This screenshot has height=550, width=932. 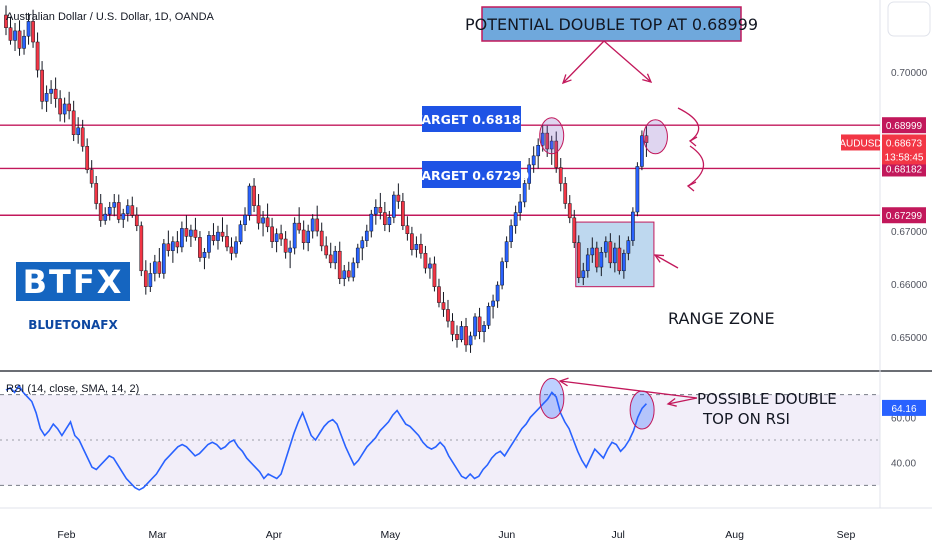 I want to click on rsi-first-peak-highlight, so click(x=552, y=398).